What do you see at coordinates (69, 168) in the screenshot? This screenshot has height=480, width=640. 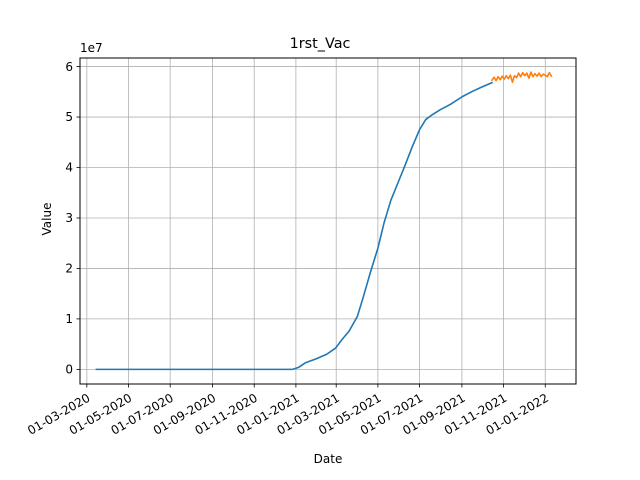 I see `y-tick-label: 4` at bounding box center [69, 168].